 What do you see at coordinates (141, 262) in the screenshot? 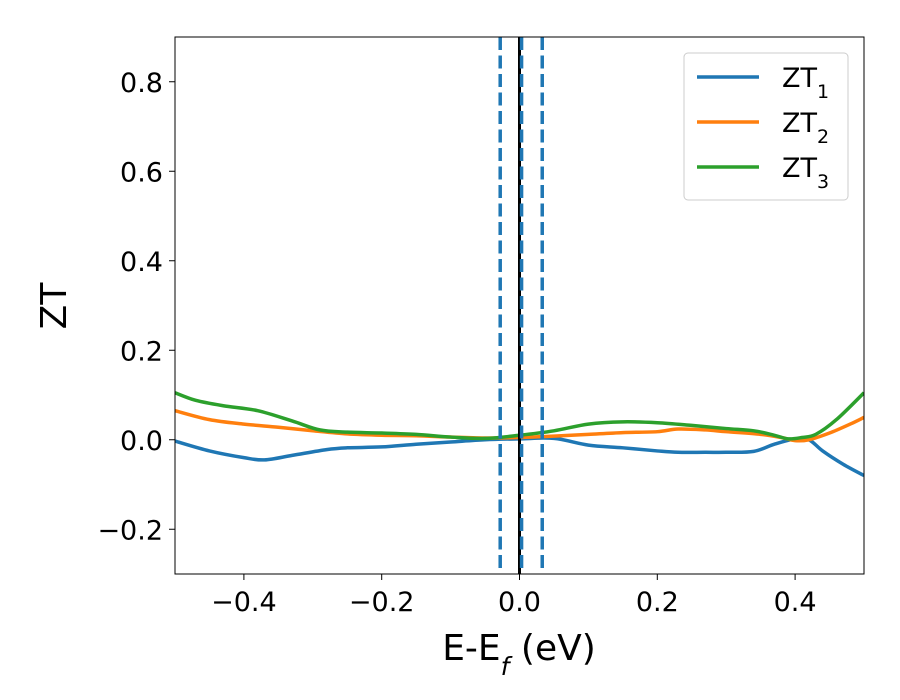
I see `y-tick-label: 0.4` at bounding box center [141, 262].